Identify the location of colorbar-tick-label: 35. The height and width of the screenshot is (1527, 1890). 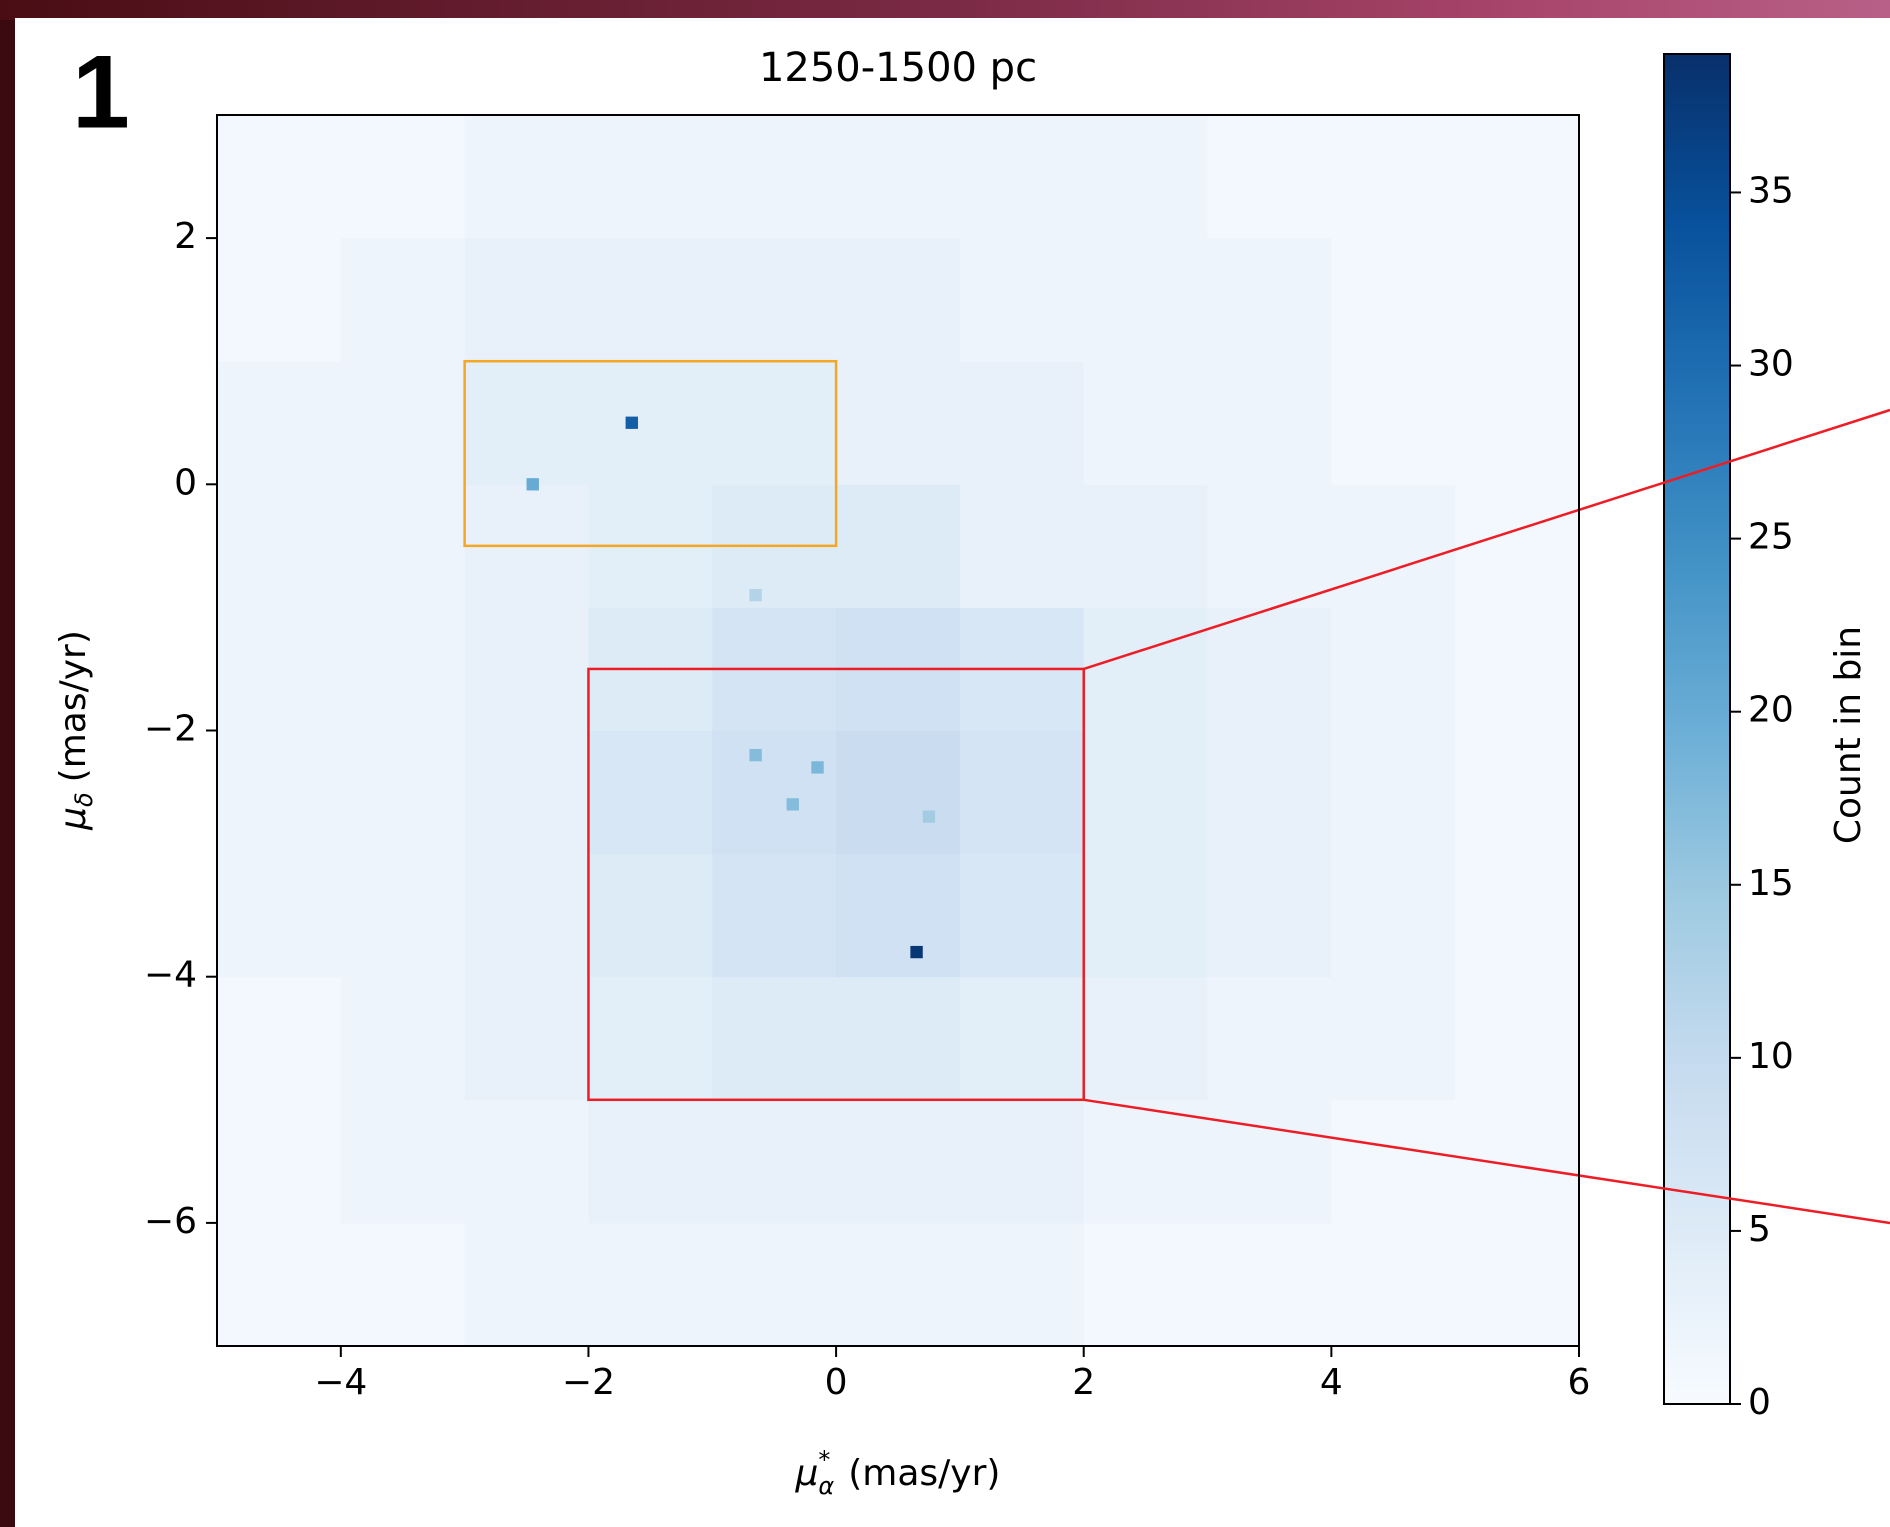
(1771, 190).